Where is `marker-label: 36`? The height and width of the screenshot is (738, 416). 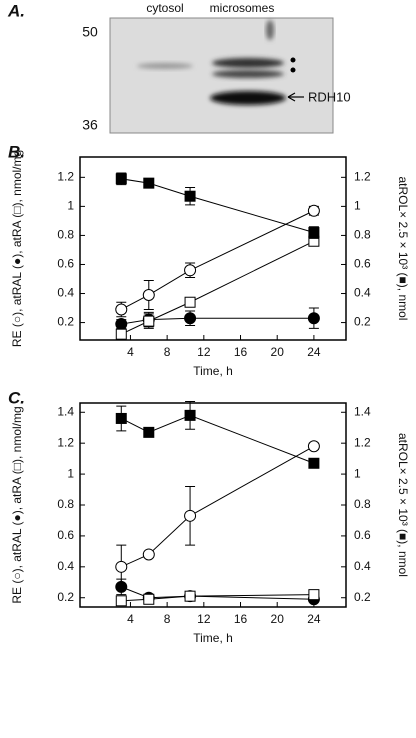 marker-label: 36 is located at coordinates (90, 125).